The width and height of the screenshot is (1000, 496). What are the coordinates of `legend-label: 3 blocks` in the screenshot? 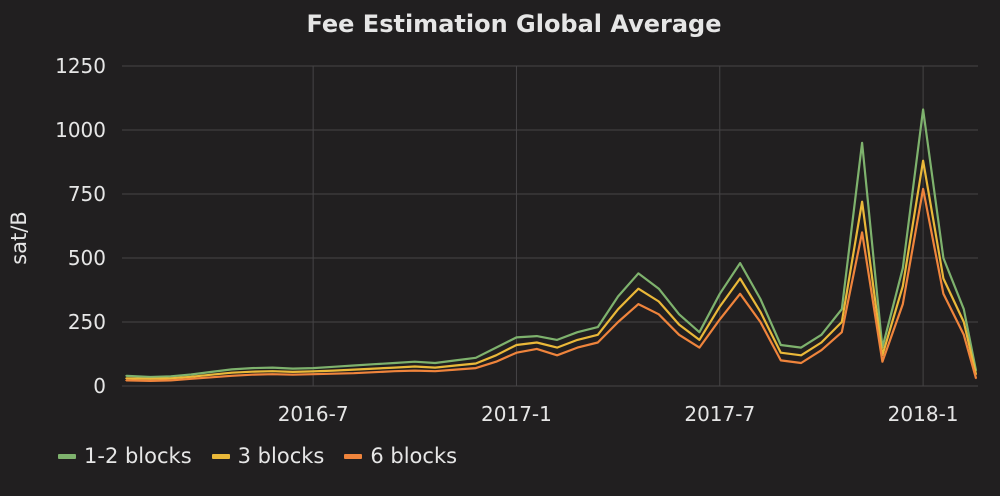 It's located at (281, 456).